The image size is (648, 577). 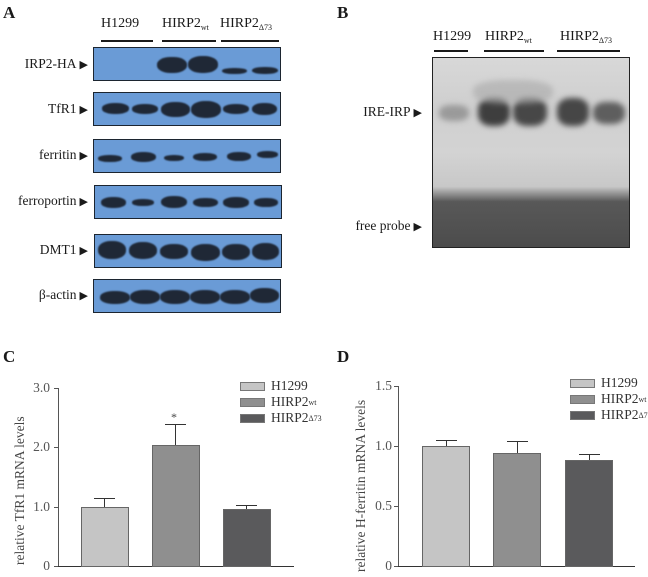 I want to click on panel-d-bar-h1299, so click(x=446, y=506).